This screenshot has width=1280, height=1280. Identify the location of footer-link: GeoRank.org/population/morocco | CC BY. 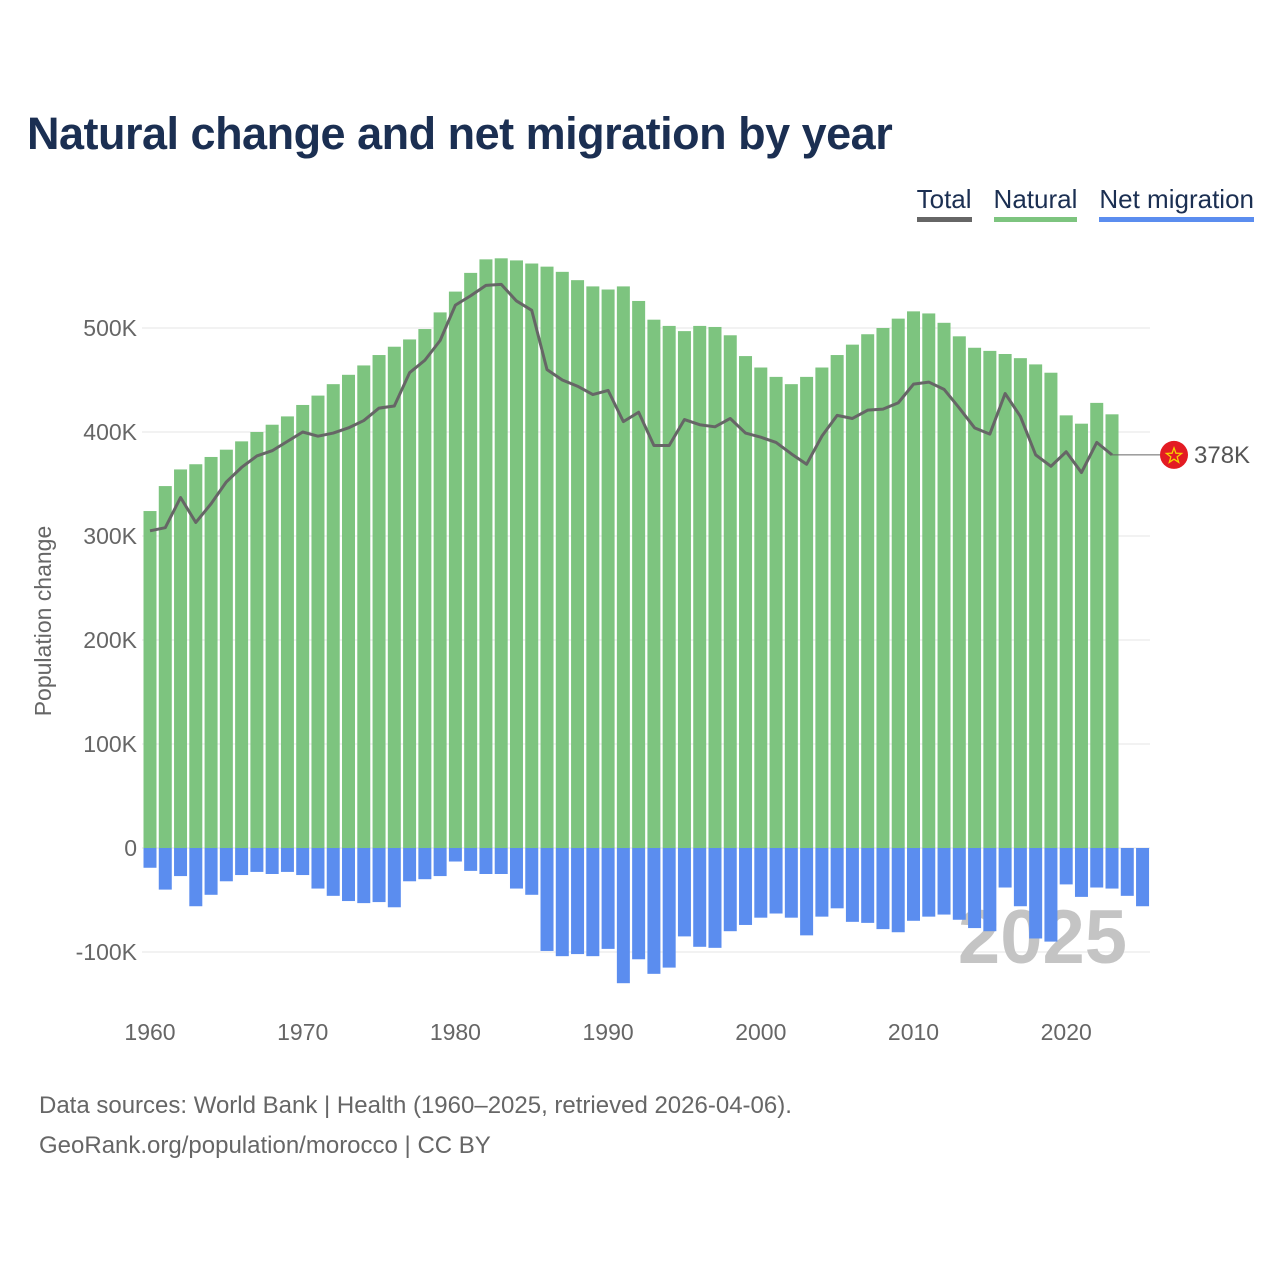
(265, 1145).